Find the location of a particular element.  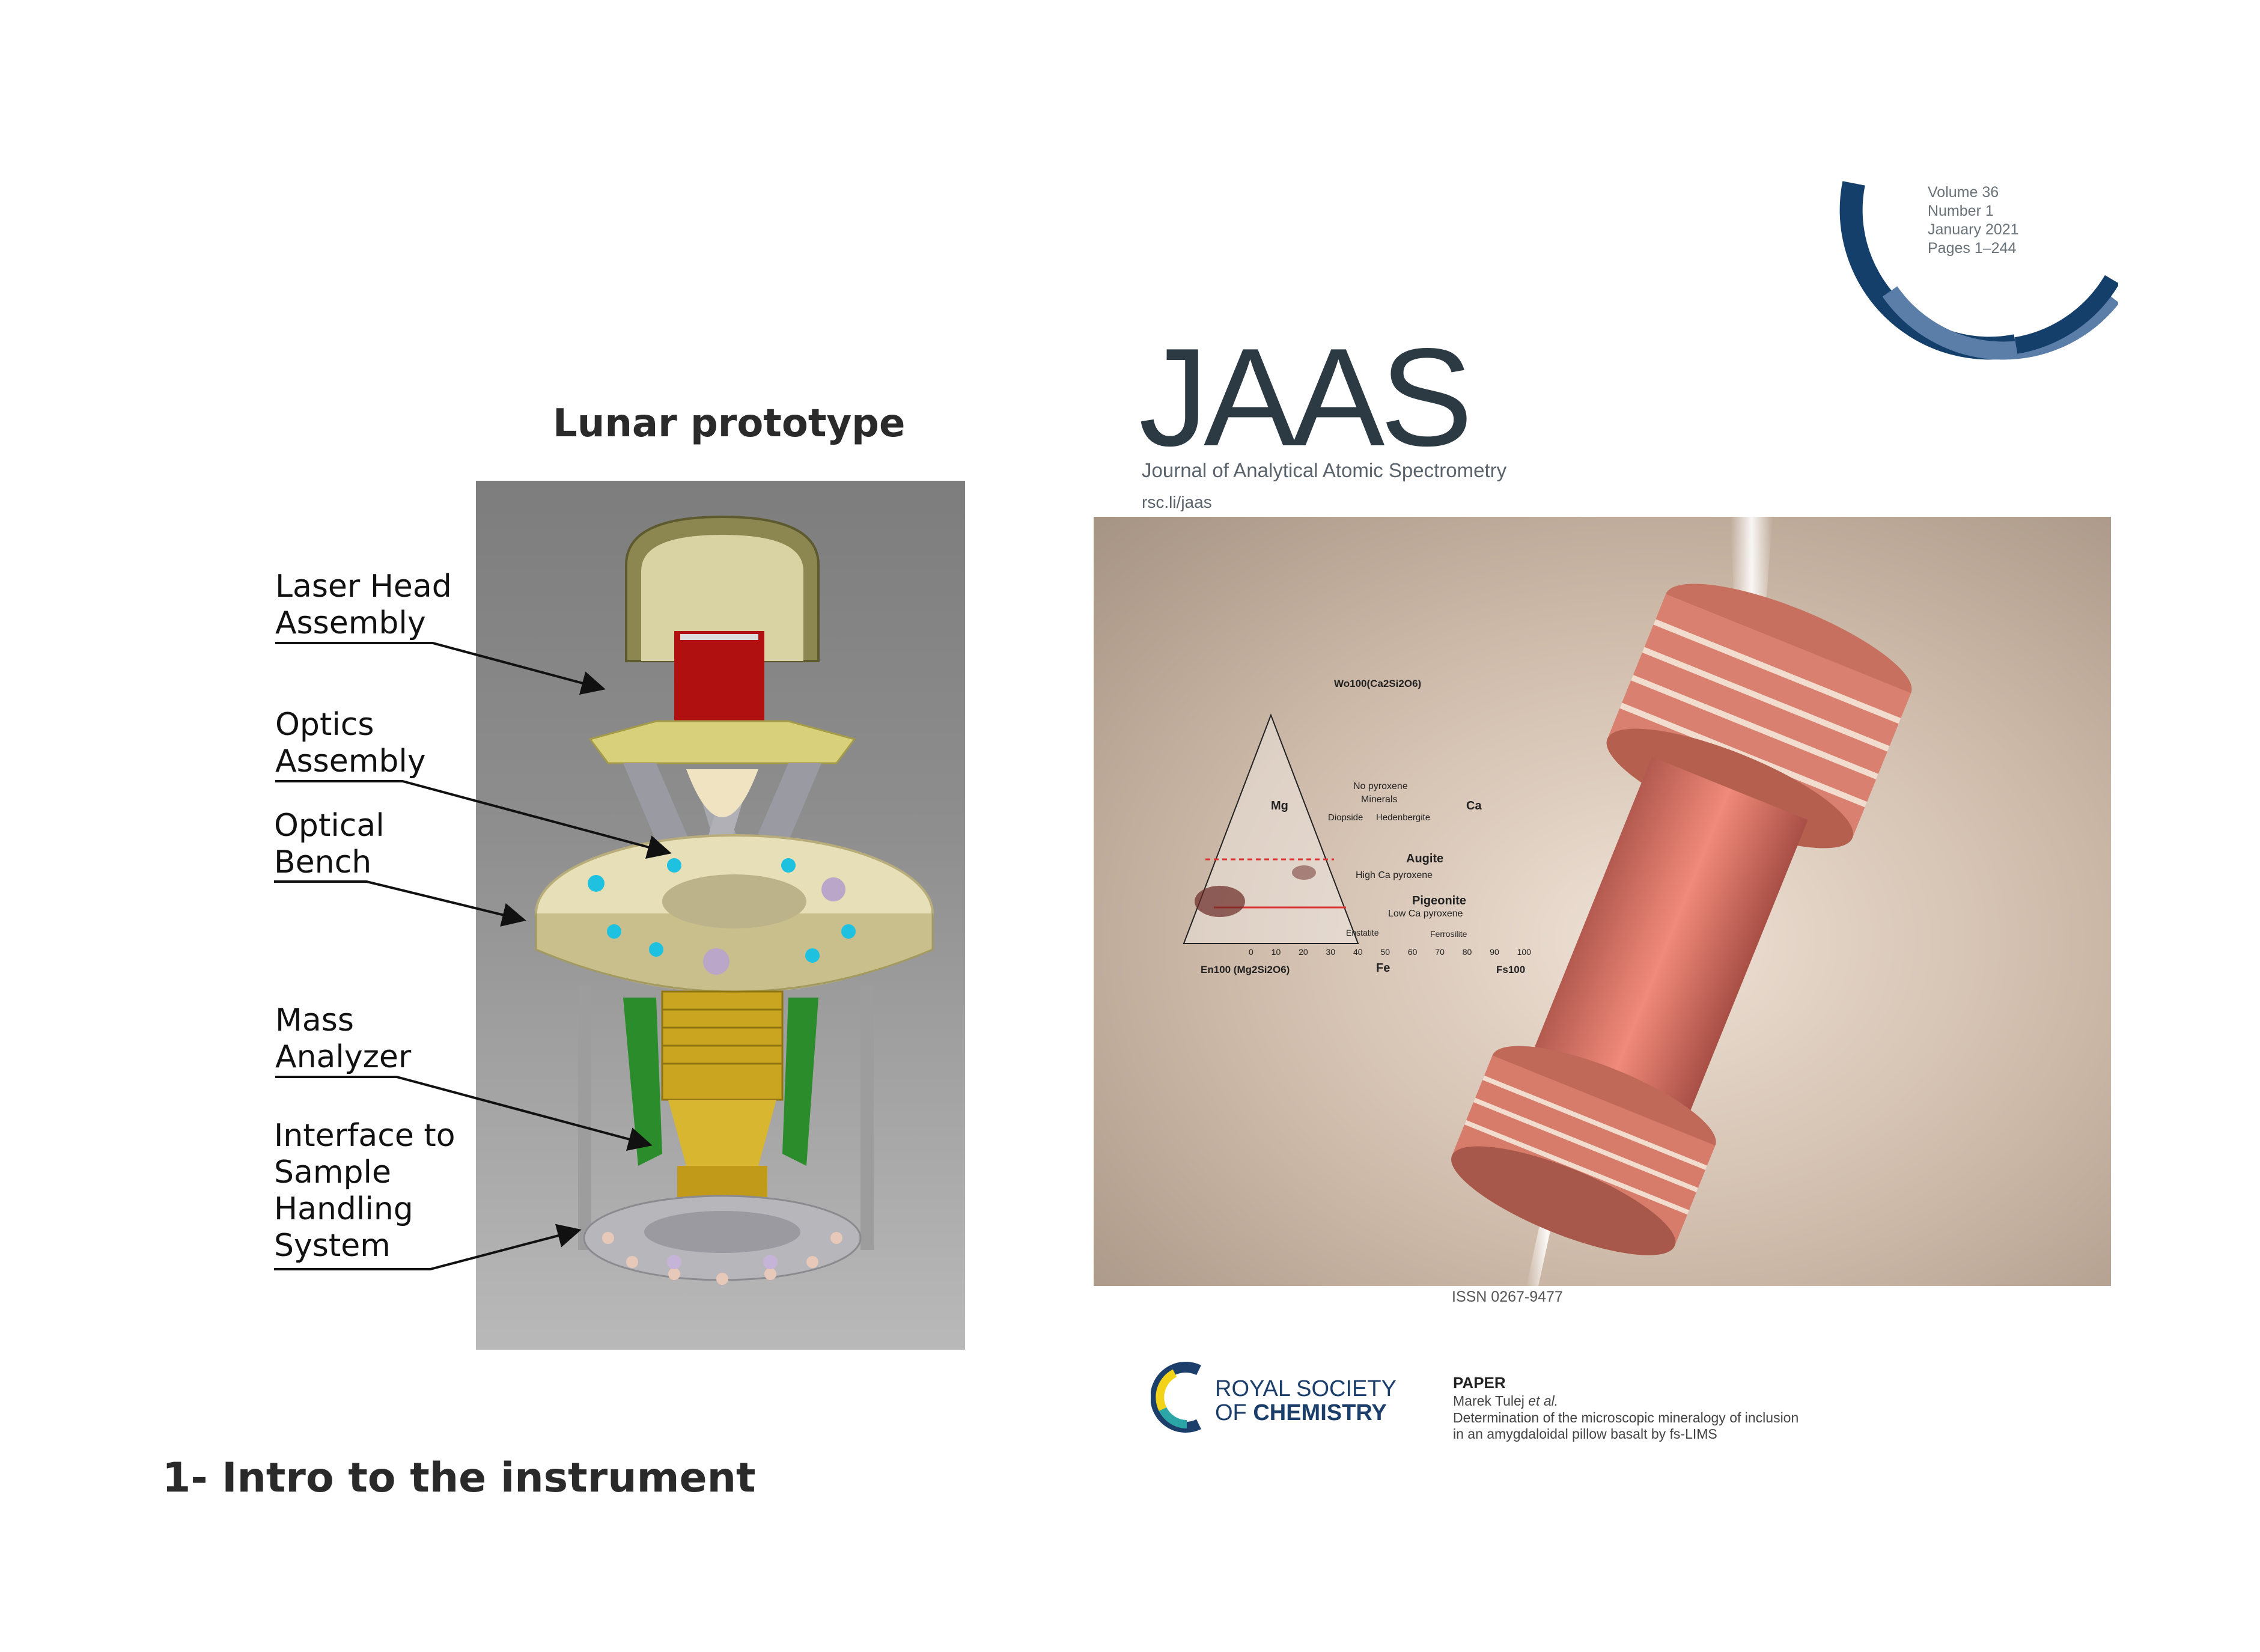

field-hedenbergite: Hedenbergite is located at coordinates (1404, 817).